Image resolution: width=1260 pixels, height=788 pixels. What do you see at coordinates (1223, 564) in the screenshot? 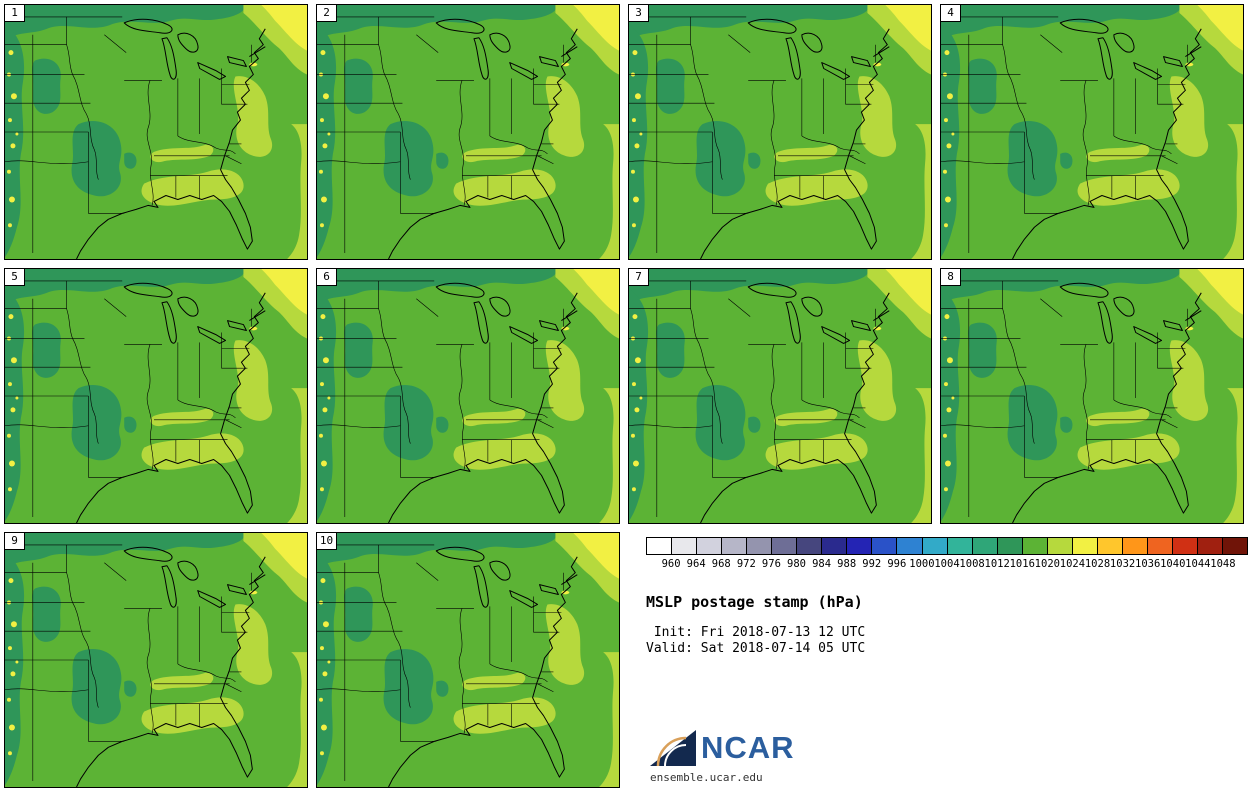
I see `colorbar-tick: 1048` at bounding box center [1223, 564].